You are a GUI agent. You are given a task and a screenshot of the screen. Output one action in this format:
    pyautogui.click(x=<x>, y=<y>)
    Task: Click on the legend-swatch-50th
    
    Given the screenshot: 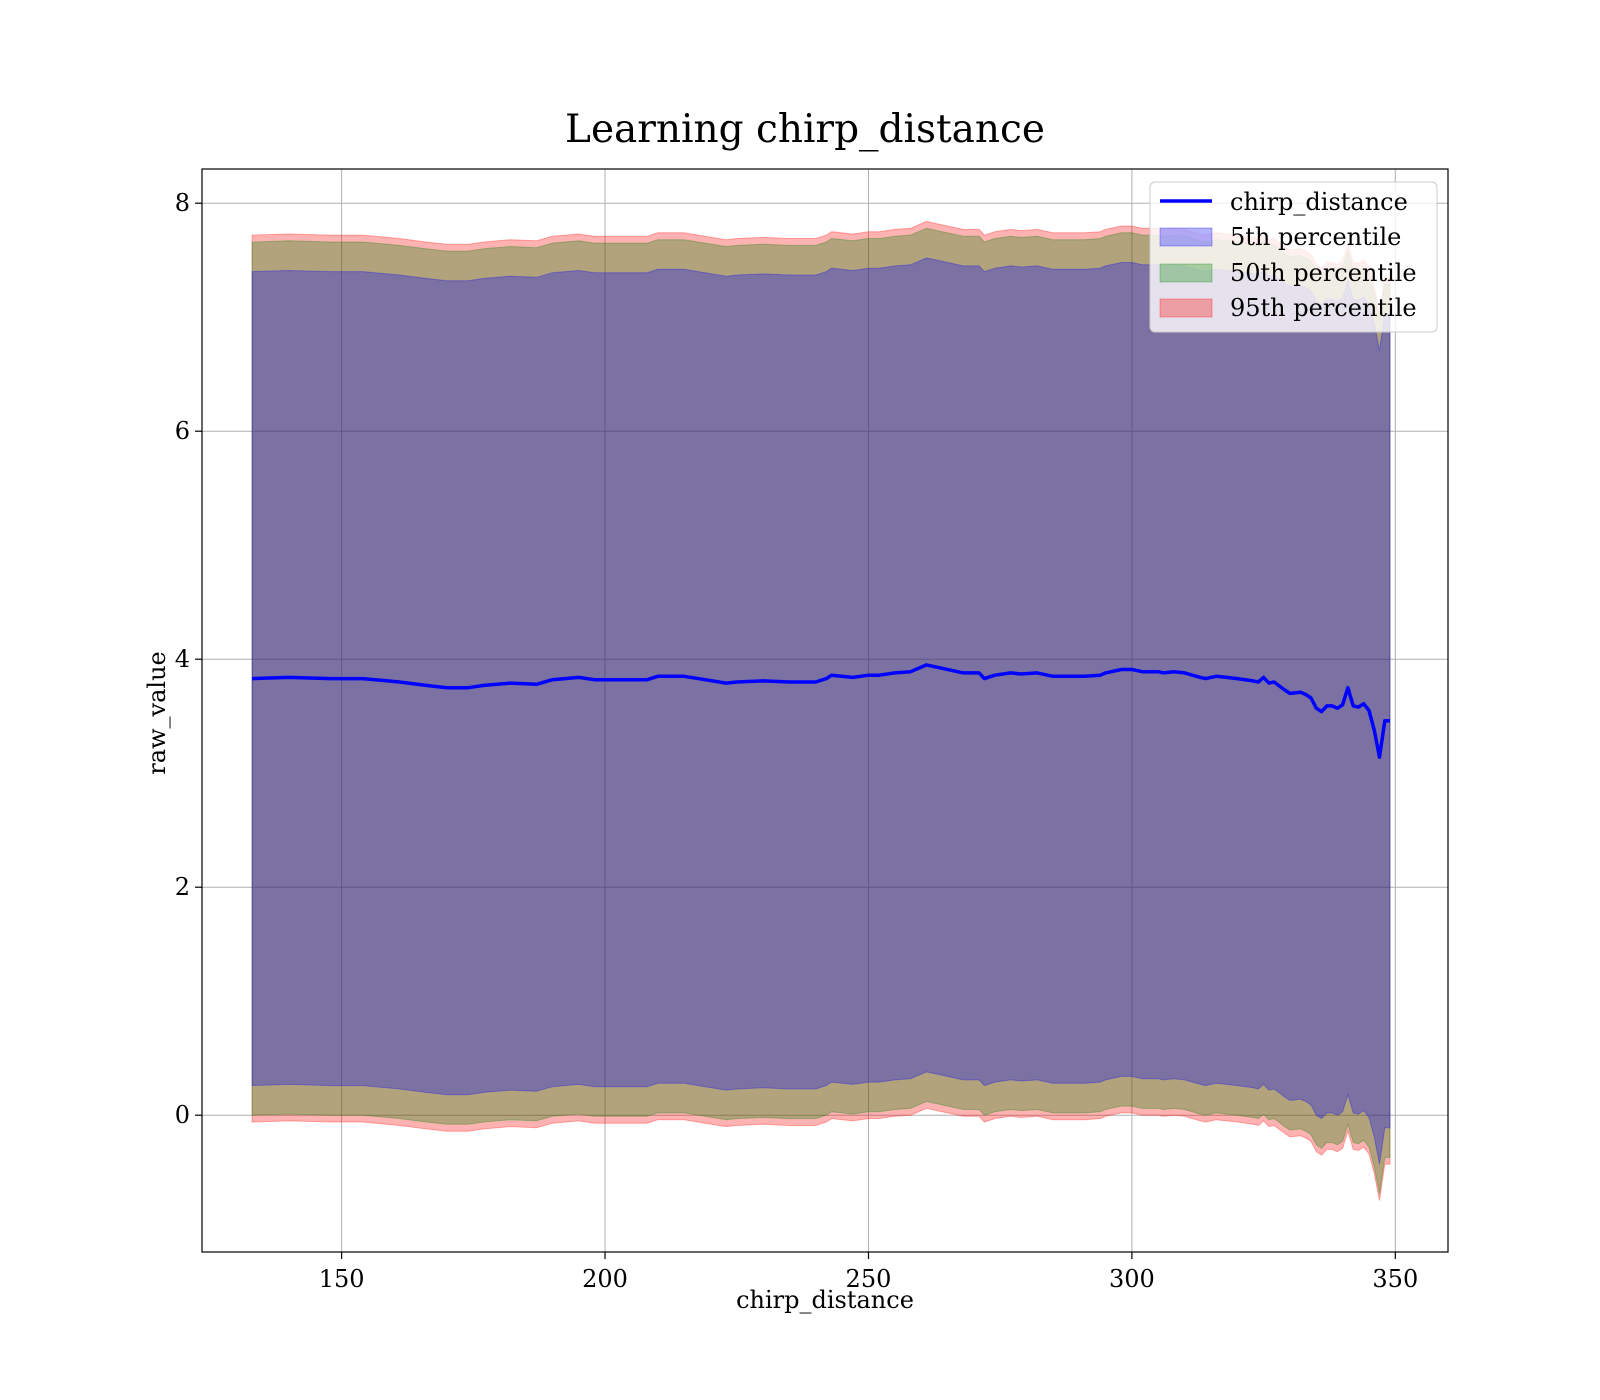 What is the action you would take?
    pyautogui.click(x=1186, y=273)
    